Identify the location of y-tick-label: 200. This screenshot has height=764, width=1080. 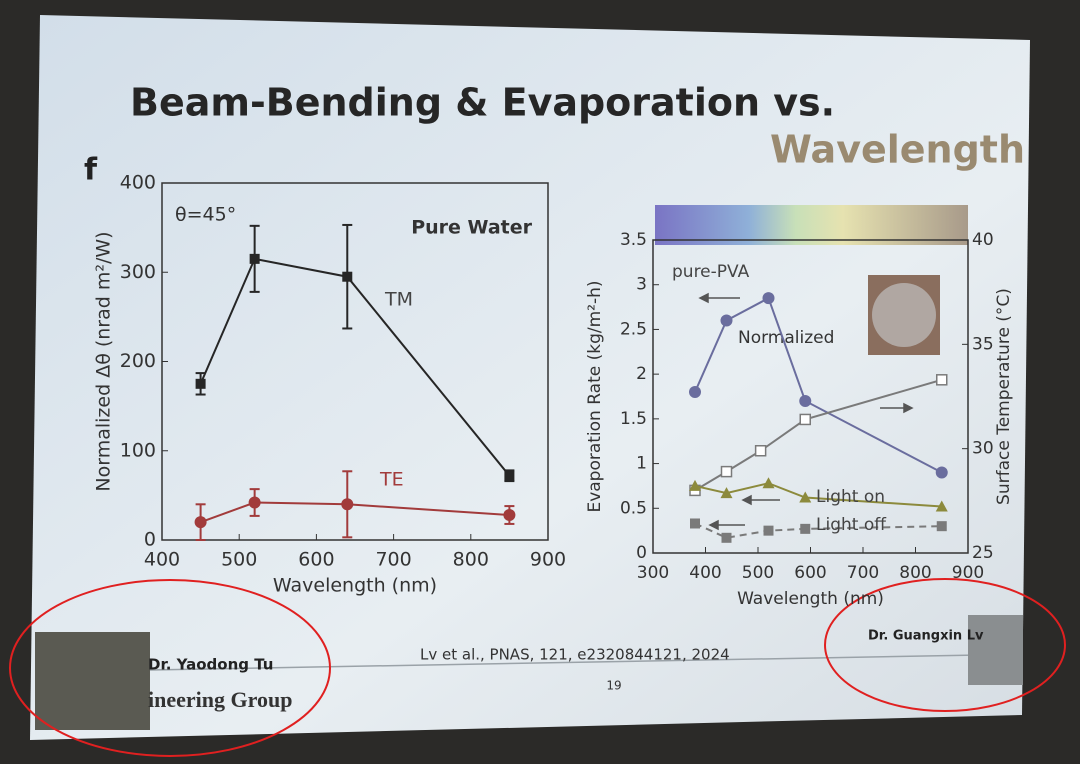
(138, 361).